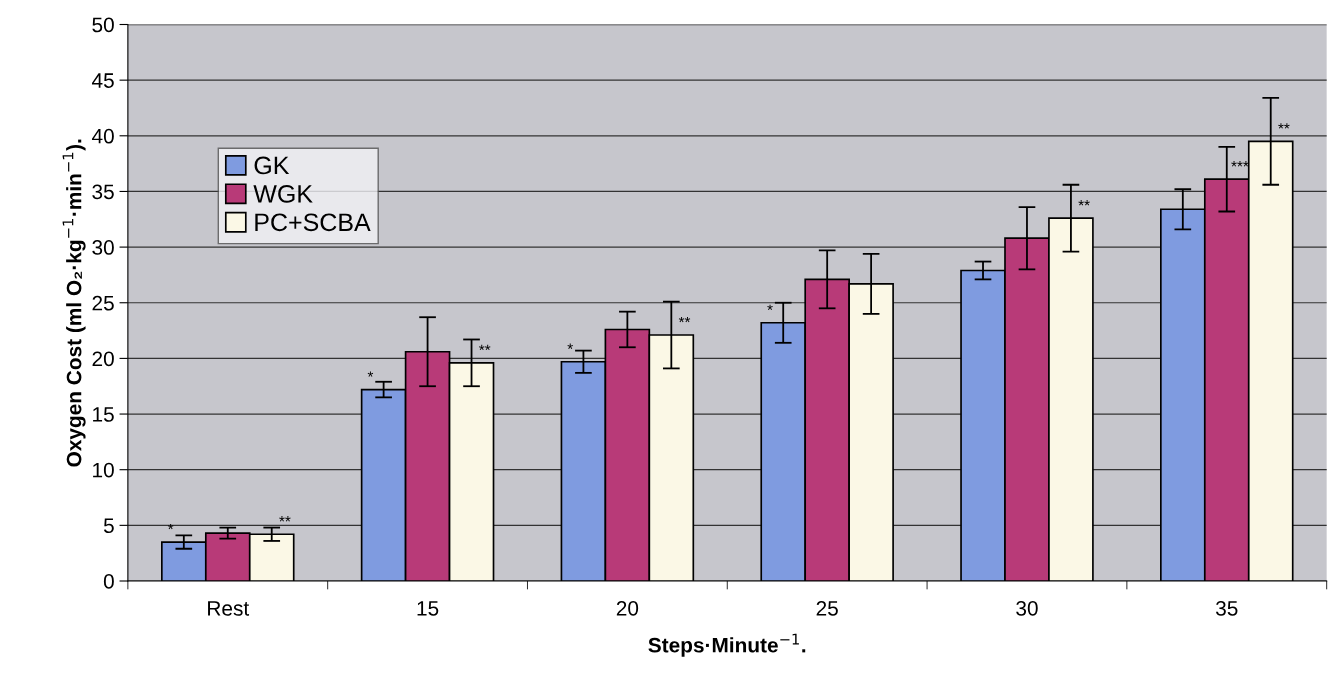 The height and width of the screenshot is (700, 1332). What do you see at coordinates (102, 136) in the screenshot?
I see `y-tick-label: 40` at bounding box center [102, 136].